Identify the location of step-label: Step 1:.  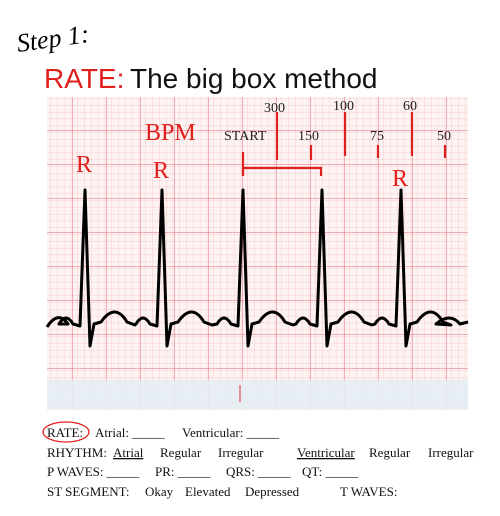
(53, 38).